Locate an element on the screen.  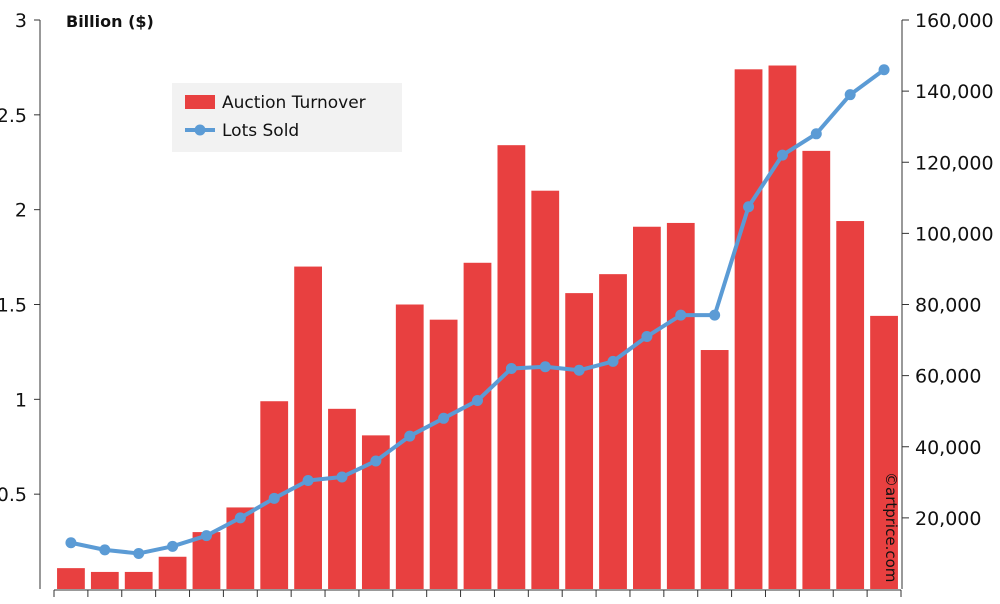
legend-swatch-lots-marker is located at coordinates (200, 130).